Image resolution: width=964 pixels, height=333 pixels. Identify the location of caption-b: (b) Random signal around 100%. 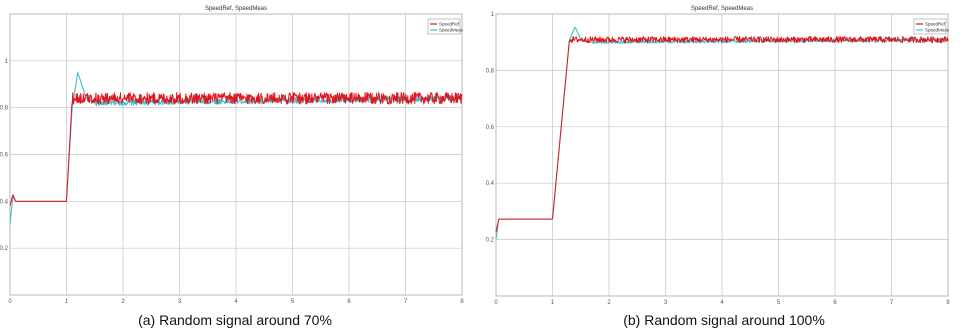
(724, 320).